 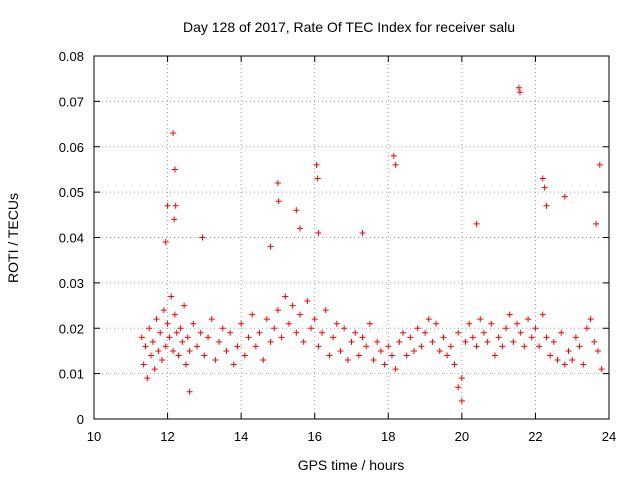 What do you see at coordinates (609, 436) in the screenshot?
I see `x-tick-label: 24` at bounding box center [609, 436].